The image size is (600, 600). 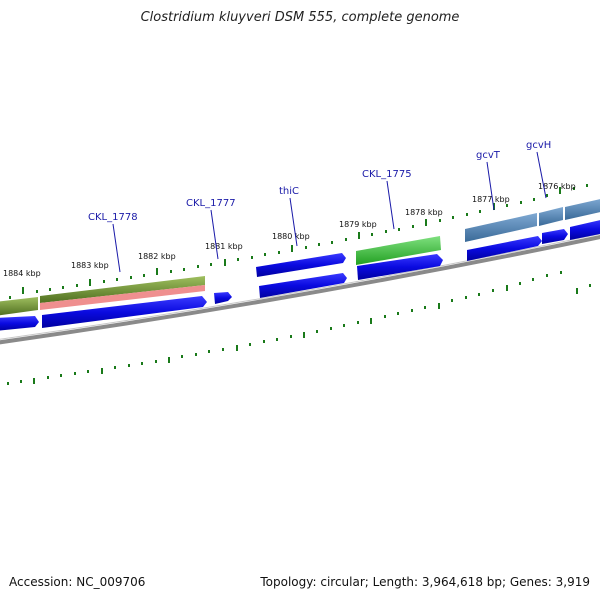 What do you see at coordinates (77, 582) in the screenshot?
I see `accession-text: Accession: NC_009706` at bounding box center [77, 582].